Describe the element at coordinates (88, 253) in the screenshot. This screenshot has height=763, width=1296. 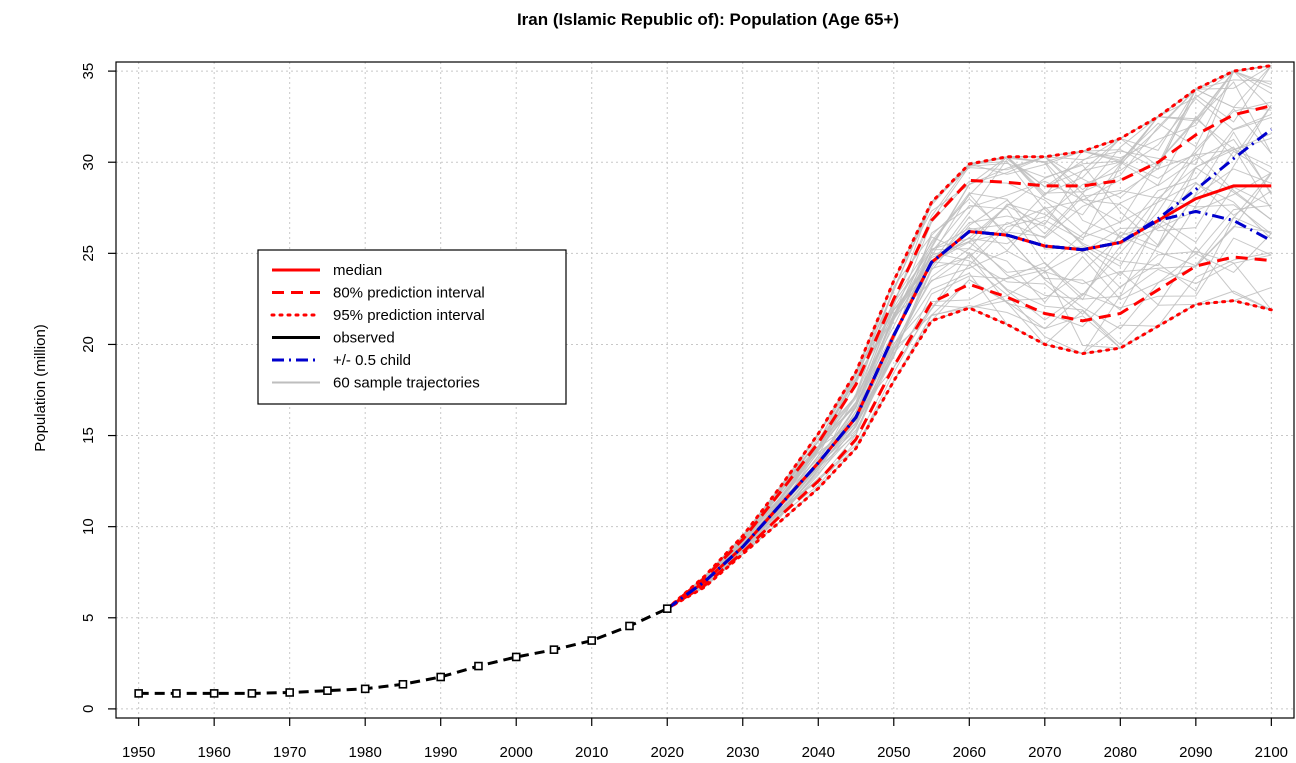
I see `y-tick-label: 25` at that location.